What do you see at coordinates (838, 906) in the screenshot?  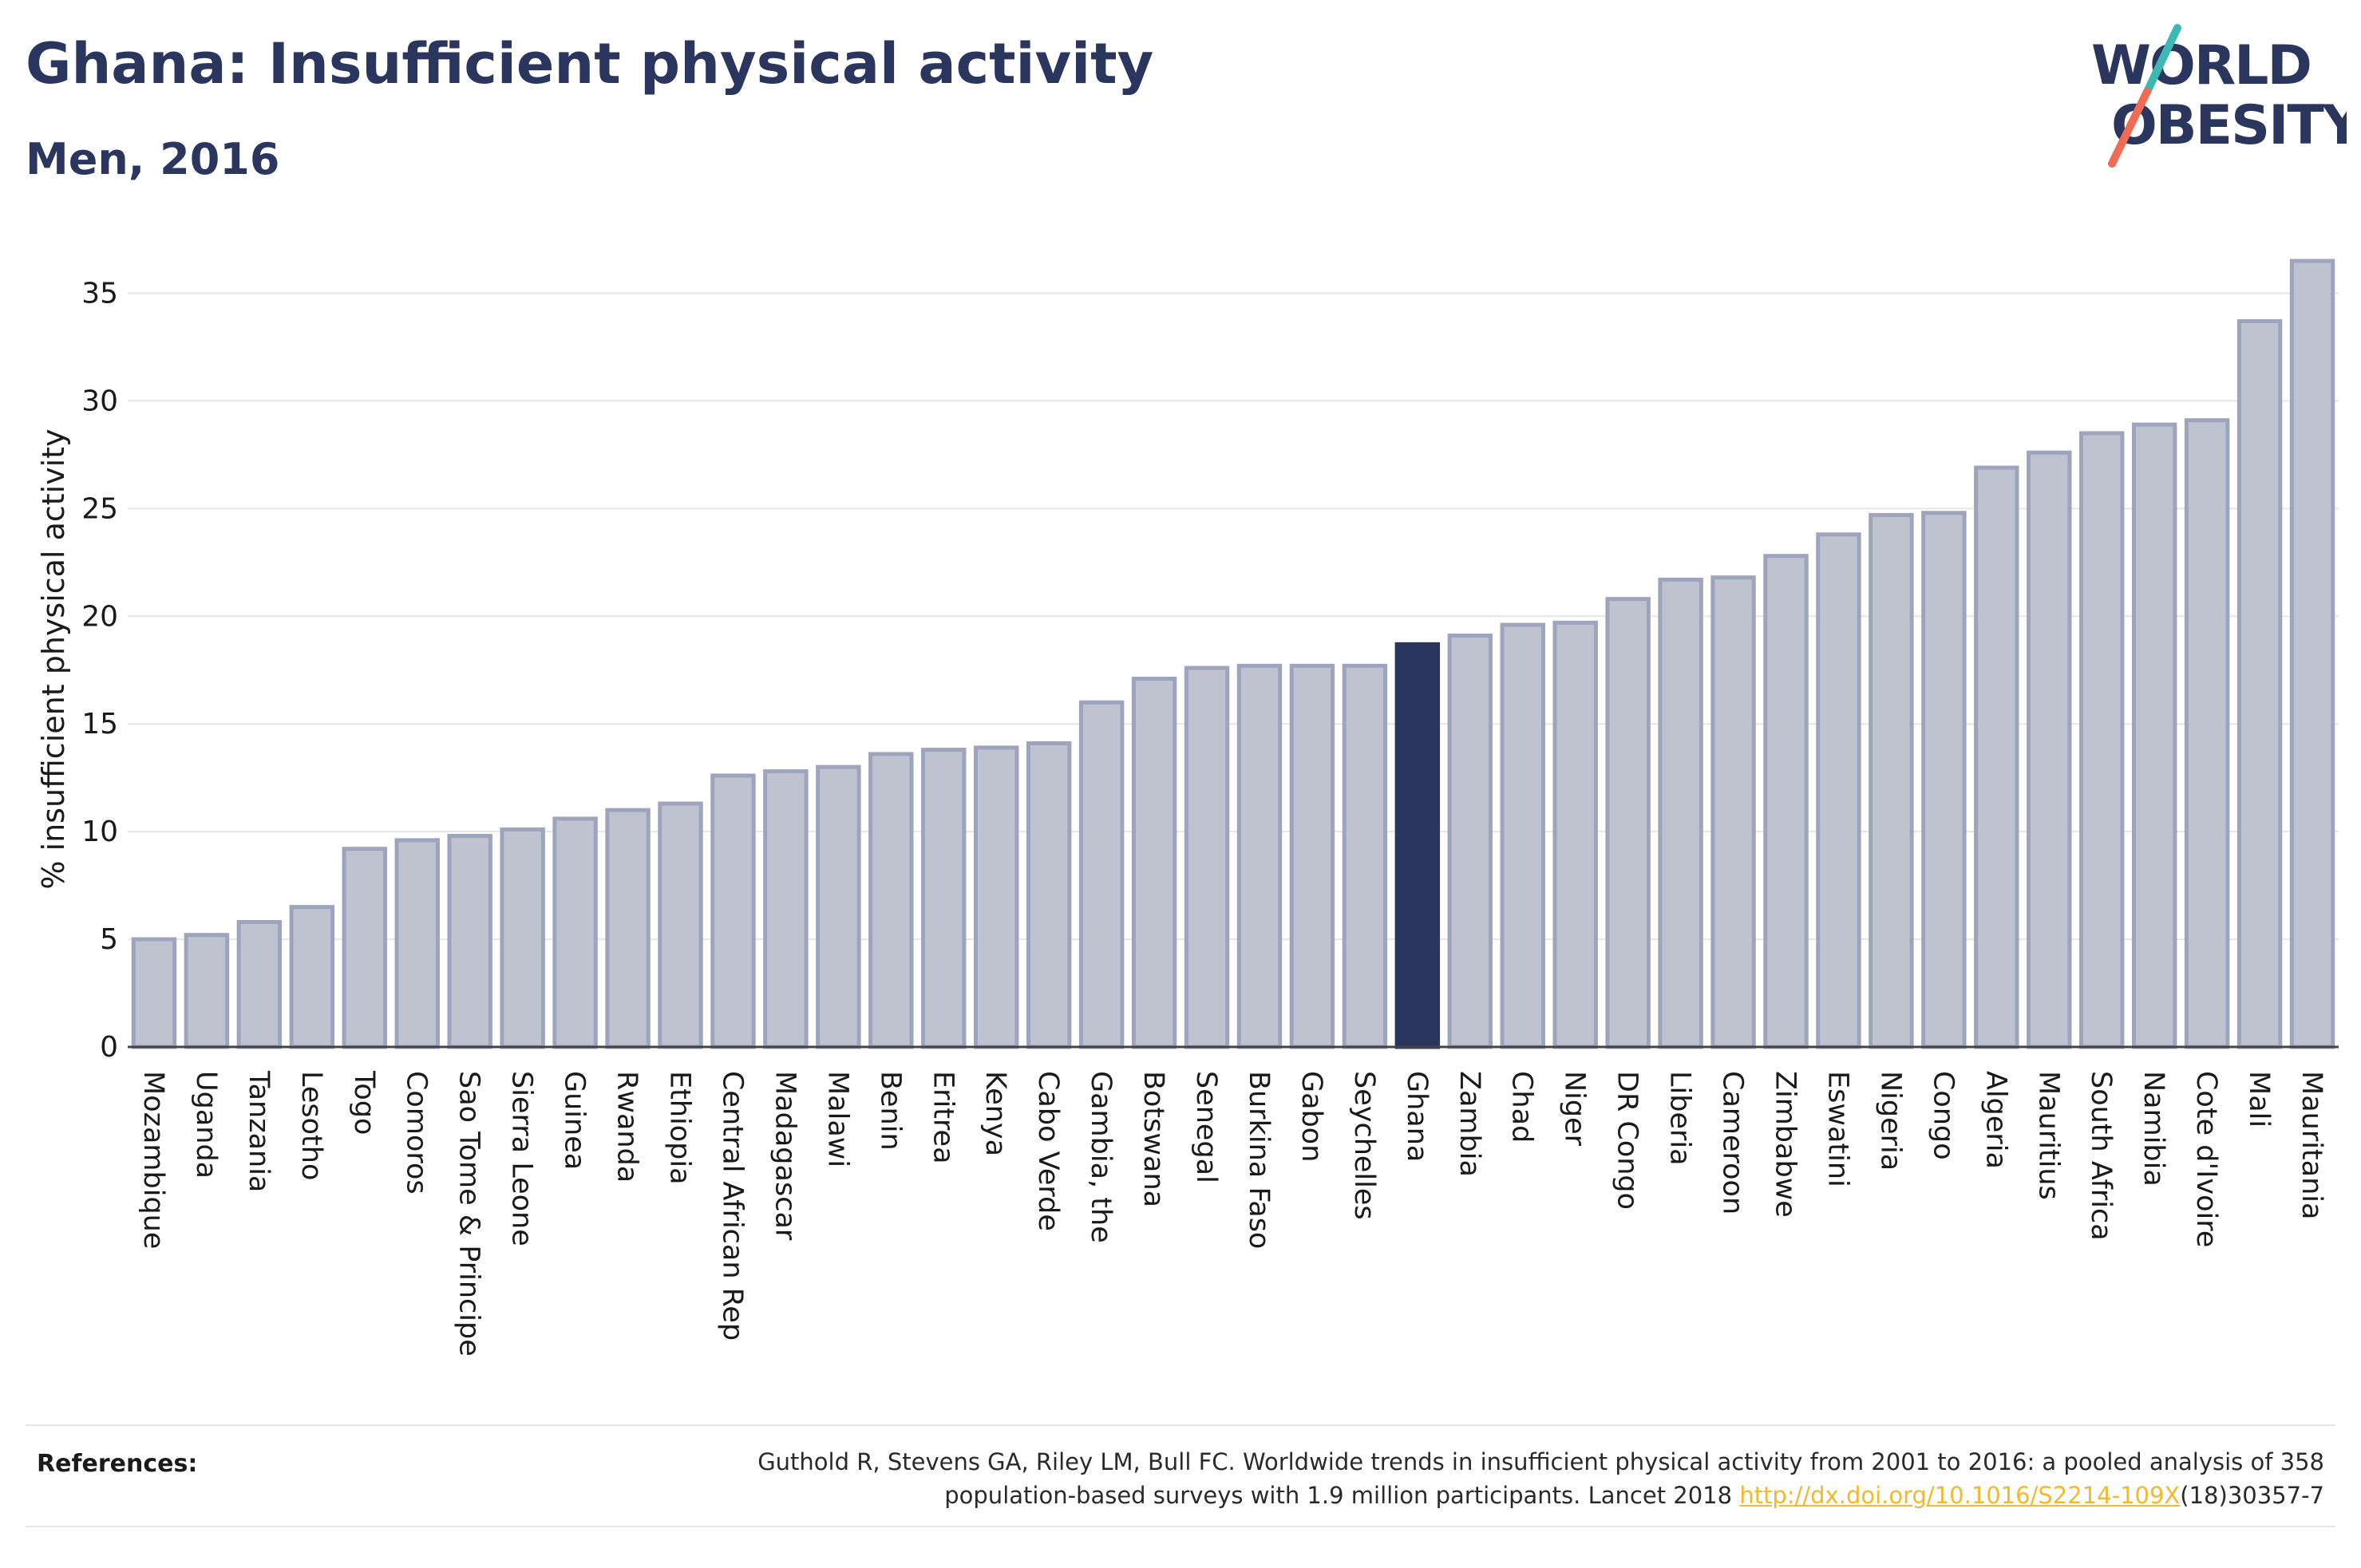 I see `bar-malawi` at bounding box center [838, 906].